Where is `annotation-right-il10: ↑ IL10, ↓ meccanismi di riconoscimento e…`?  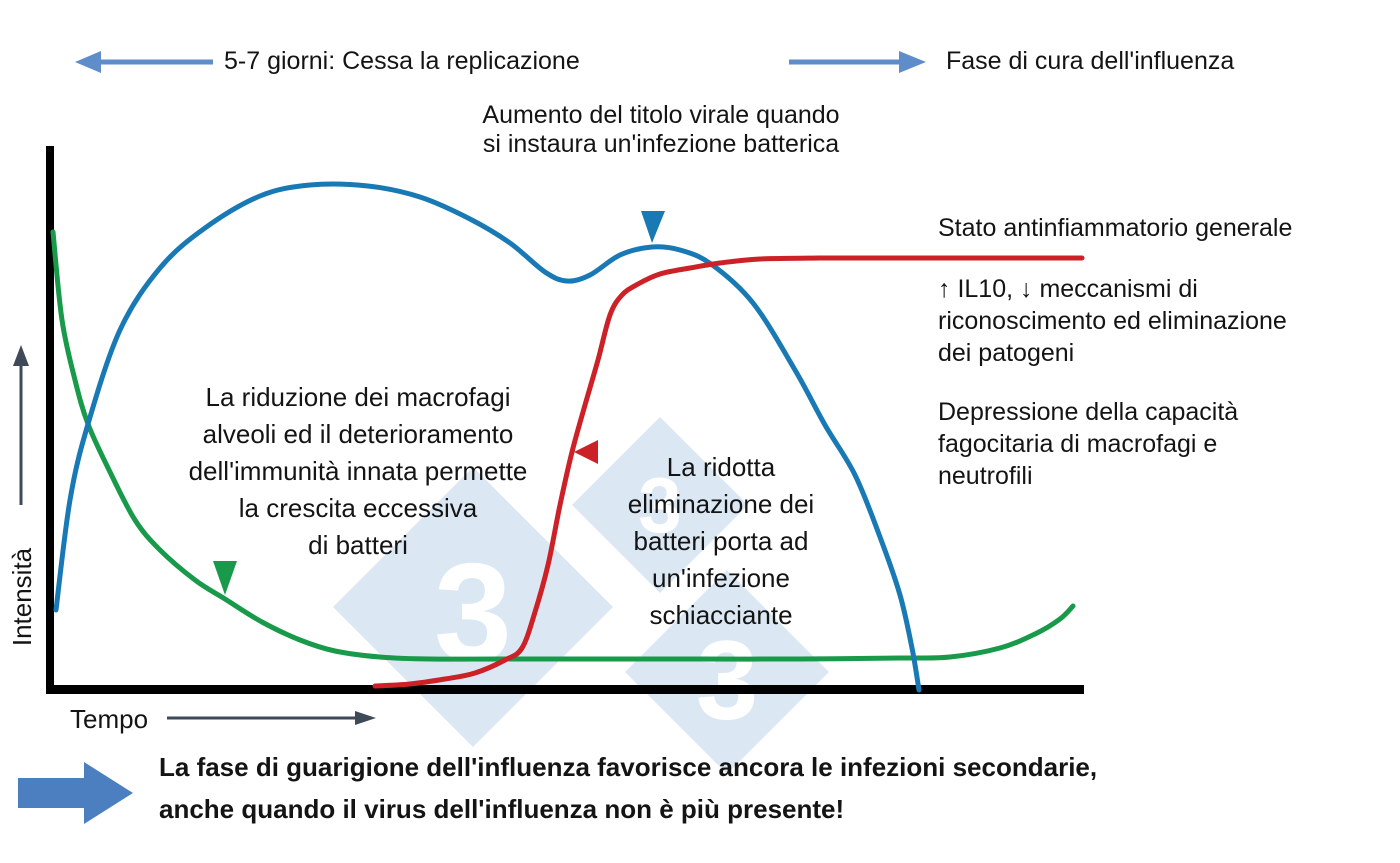
annotation-right-il10: ↑ IL10, ↓ meccanismi di riconoscimento e… is located at coordinates (1112, 321).